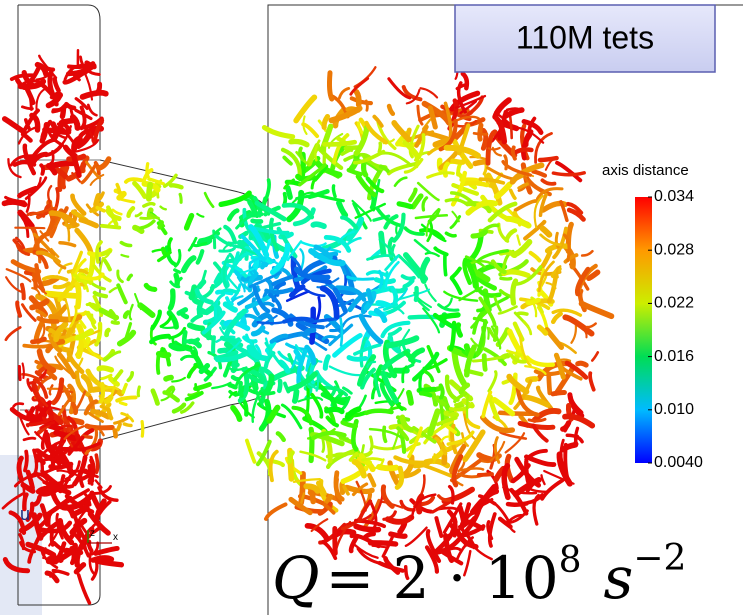 This screenshot has width=743, height=615. I want to click on colorbar, so click(643, 330).